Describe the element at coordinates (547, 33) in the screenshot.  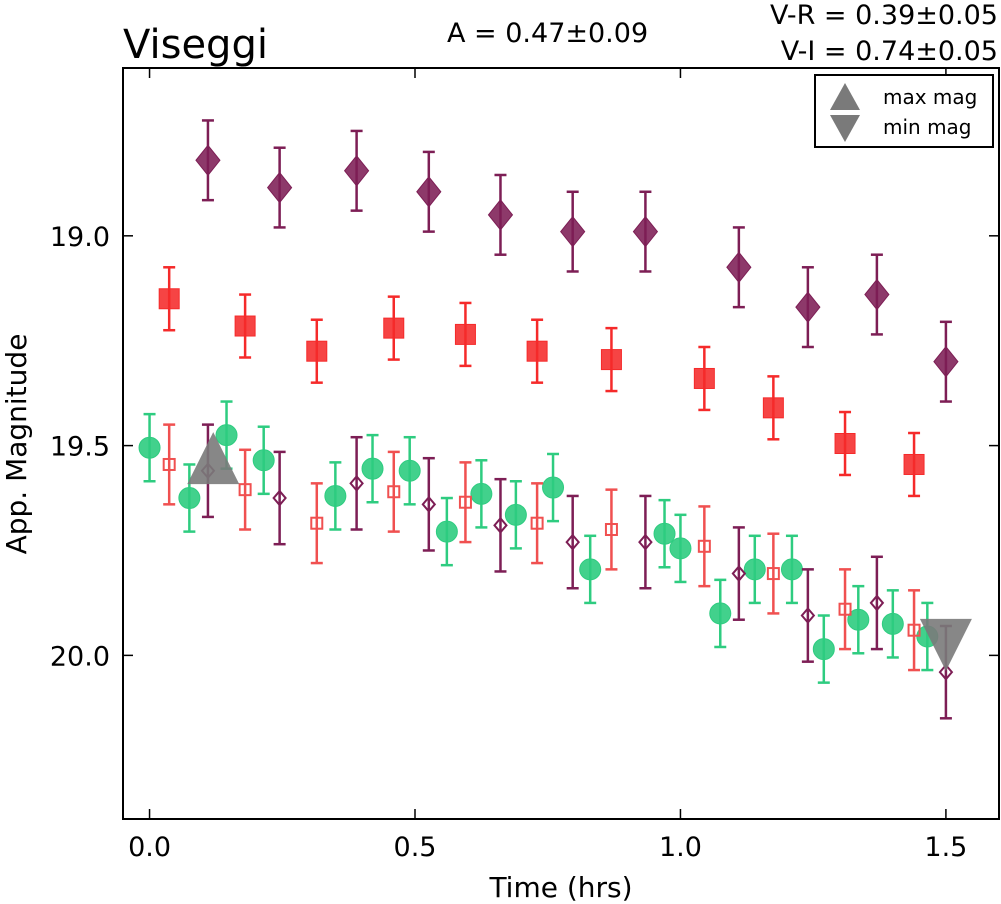
I see `amplitude-annotation: A = 0.47±0.09` at that location.